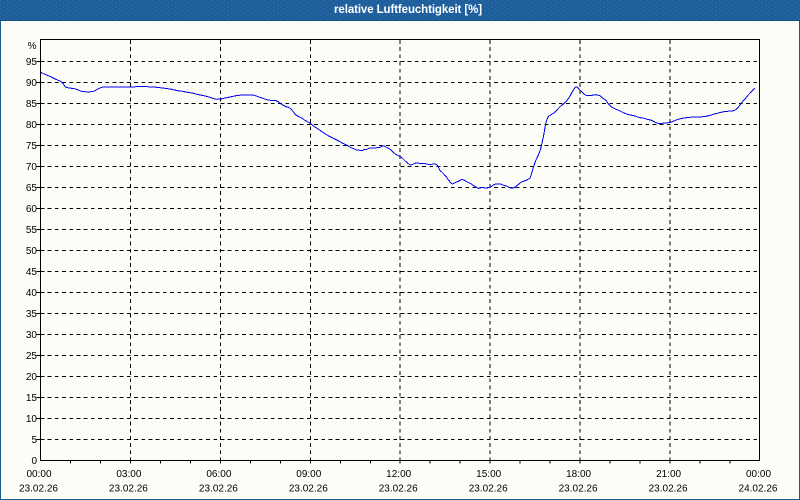 The image size is (800, 500). I want to click on svg-text: 70, so click(32, 167).